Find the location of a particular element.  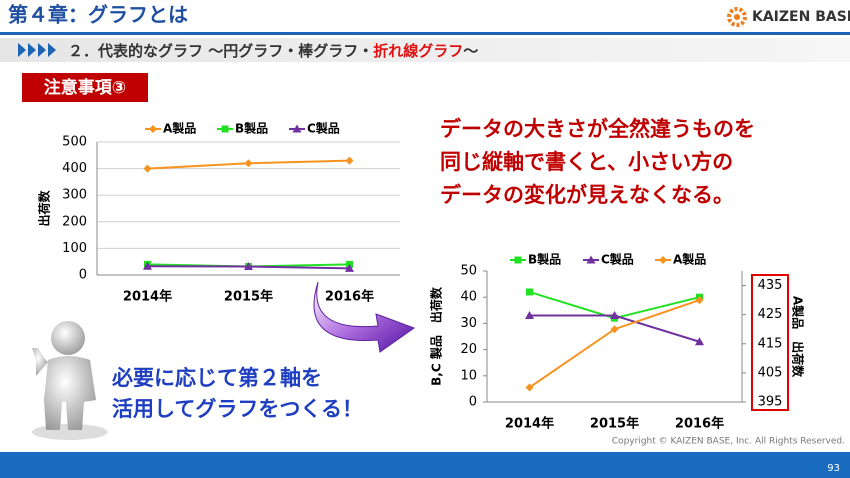

y2-tick-label: 425 is located at coordinates (770, 314).